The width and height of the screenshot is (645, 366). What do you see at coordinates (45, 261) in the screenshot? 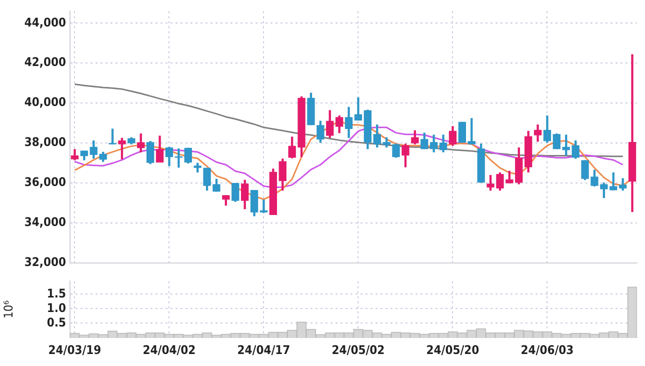
I see `y-tick-label: 32,000` at bounding box center [45, 261].